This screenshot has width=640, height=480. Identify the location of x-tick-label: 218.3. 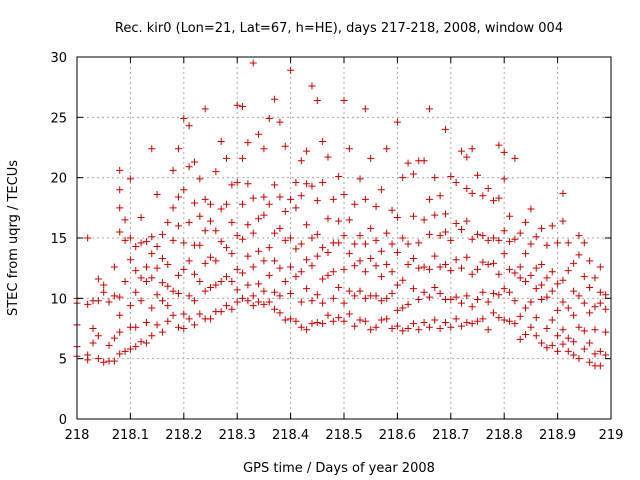
(237, 435).